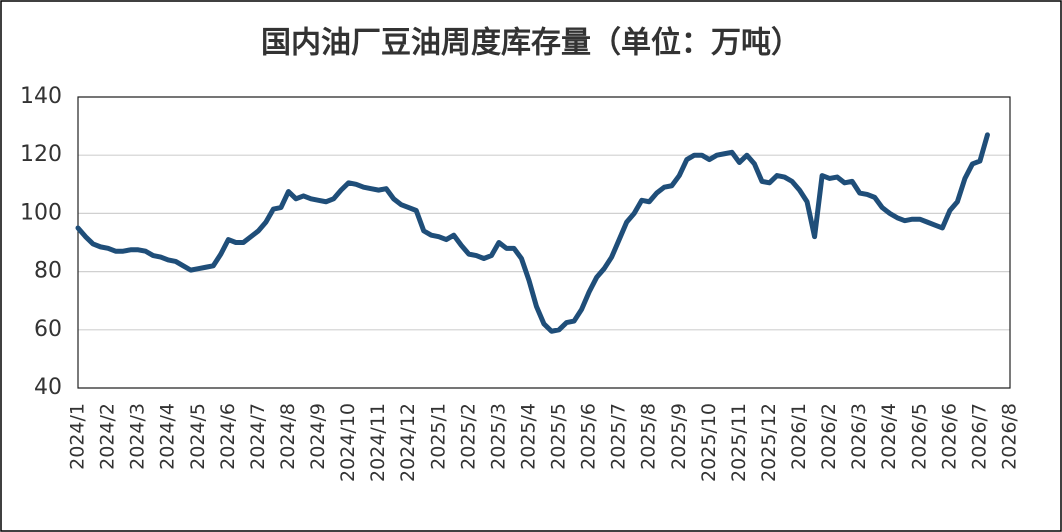 This screenshot has height=532, width=1062. What do you see at coordinates (528, 436) in the screenshot?
I see `x-tick-label: 2025/4` at bounding box center [528, 436].